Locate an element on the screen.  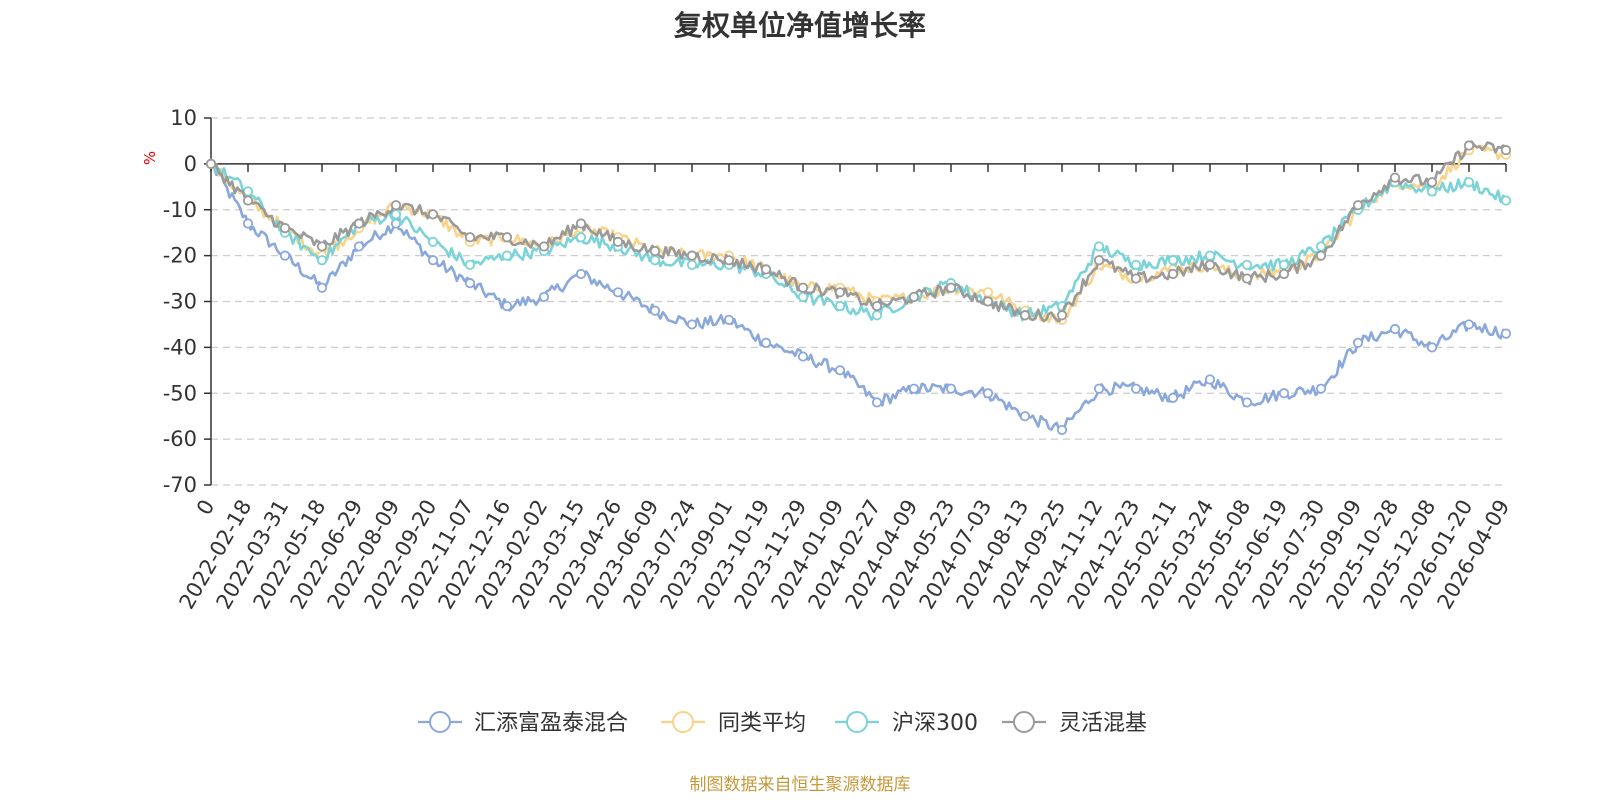
y-tick-label: 10 is located at coordinates (183, 118).